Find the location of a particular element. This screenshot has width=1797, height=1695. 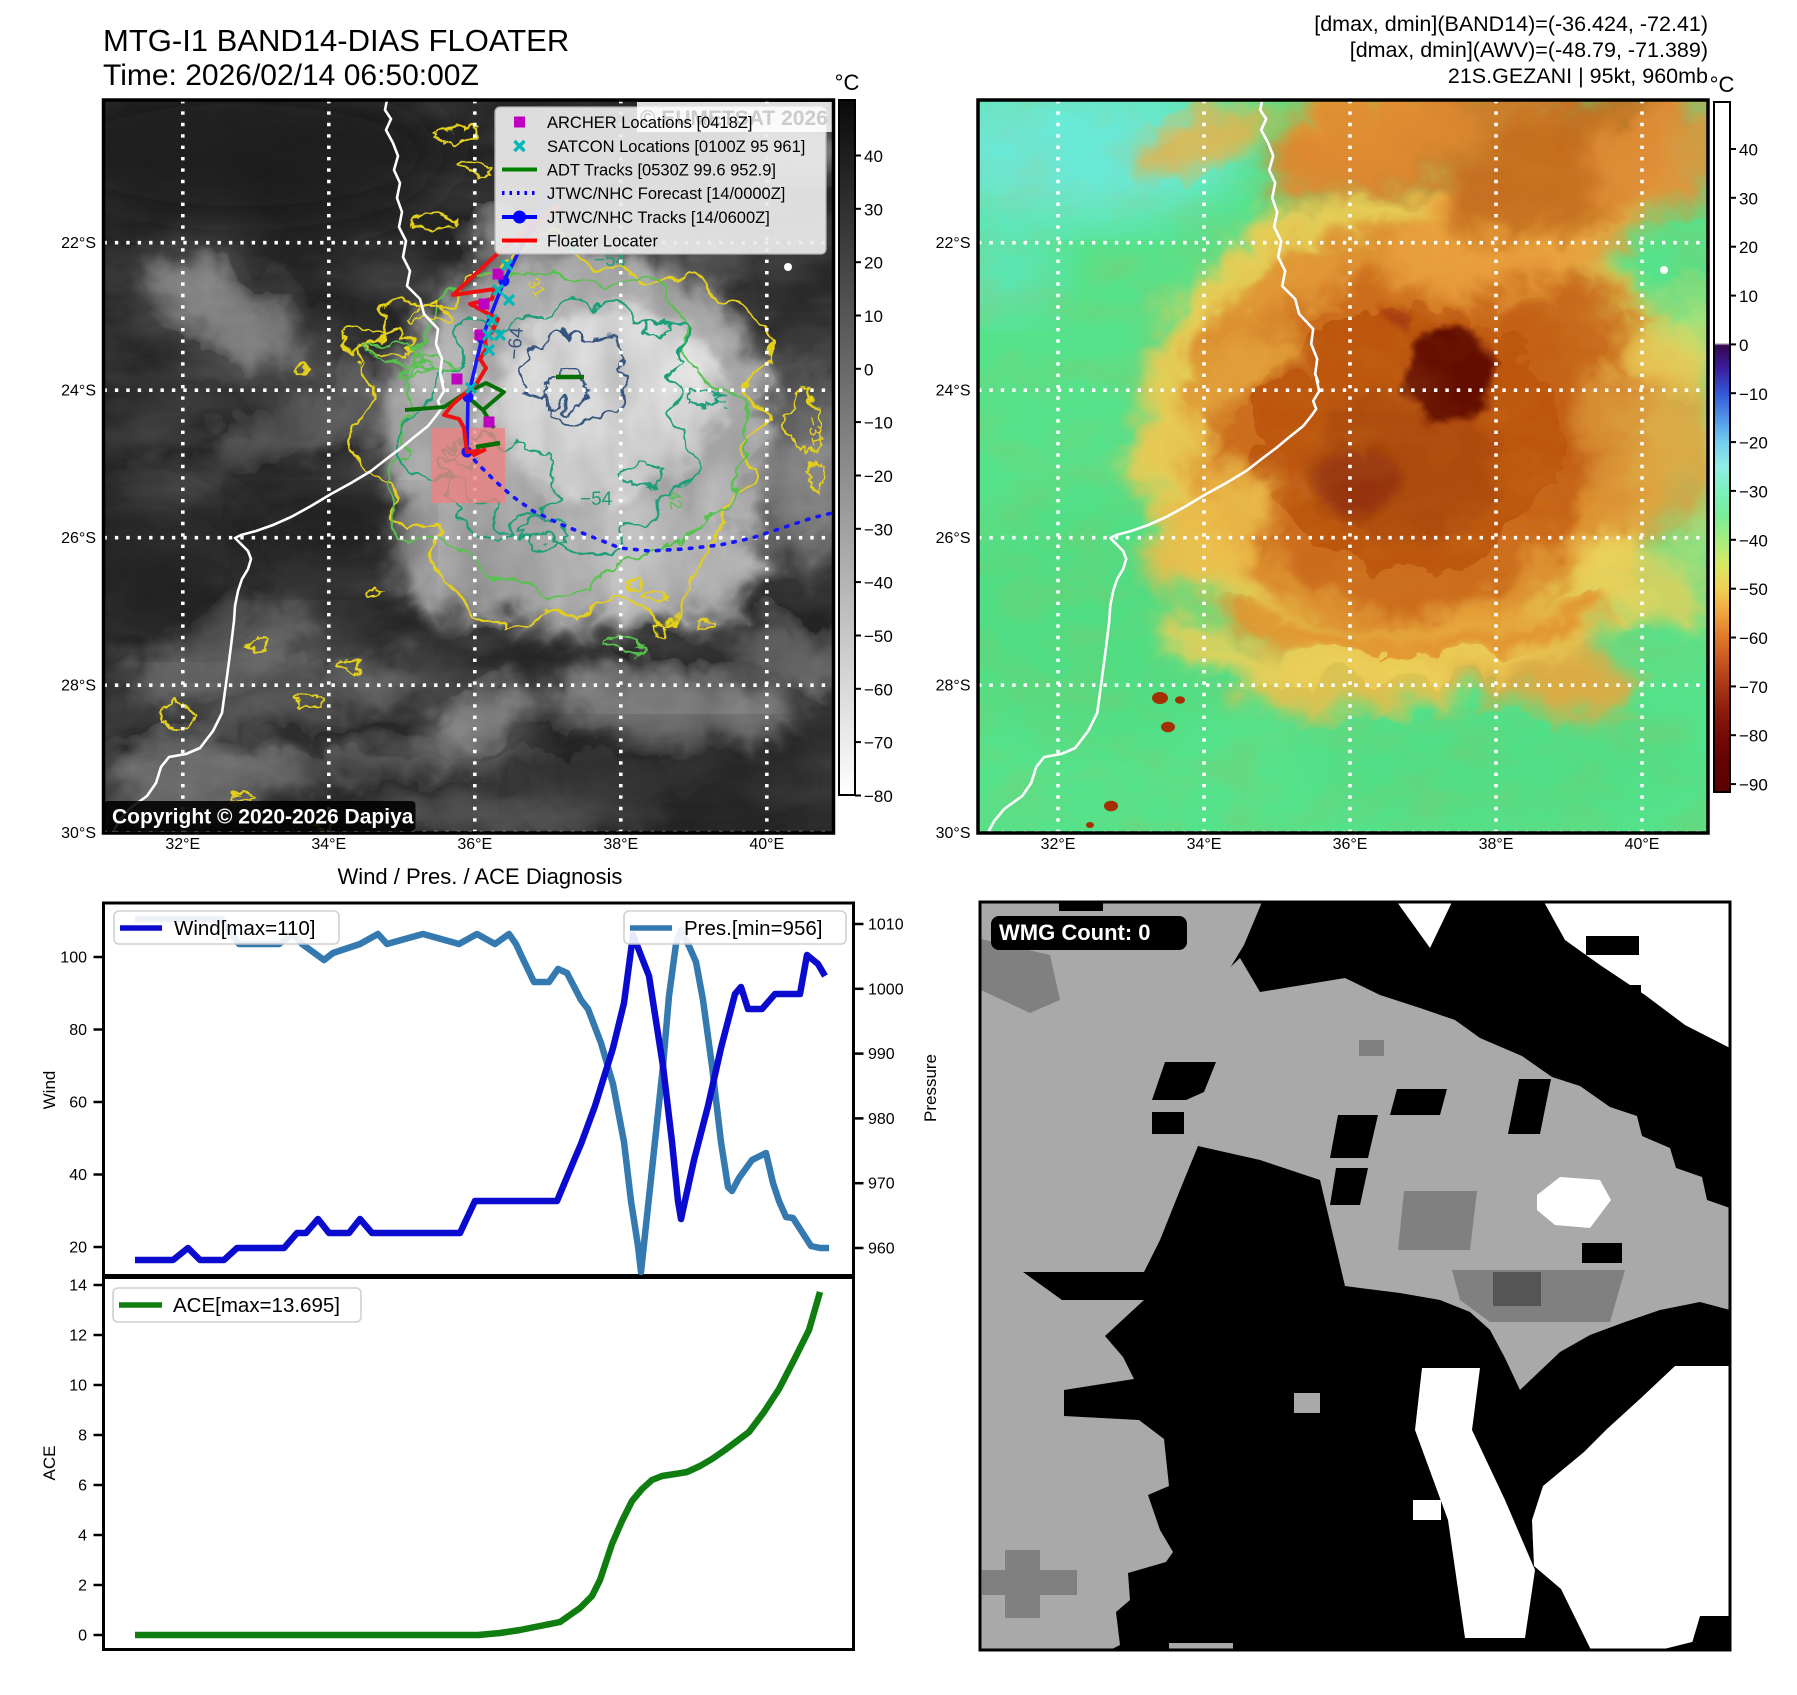

svg-text:[dmax, dmin](AWV)=(-48.79, -71: [dmax, dmin](AWV)=(-48.79, -71.389) is located at coordinates (1529, 50).